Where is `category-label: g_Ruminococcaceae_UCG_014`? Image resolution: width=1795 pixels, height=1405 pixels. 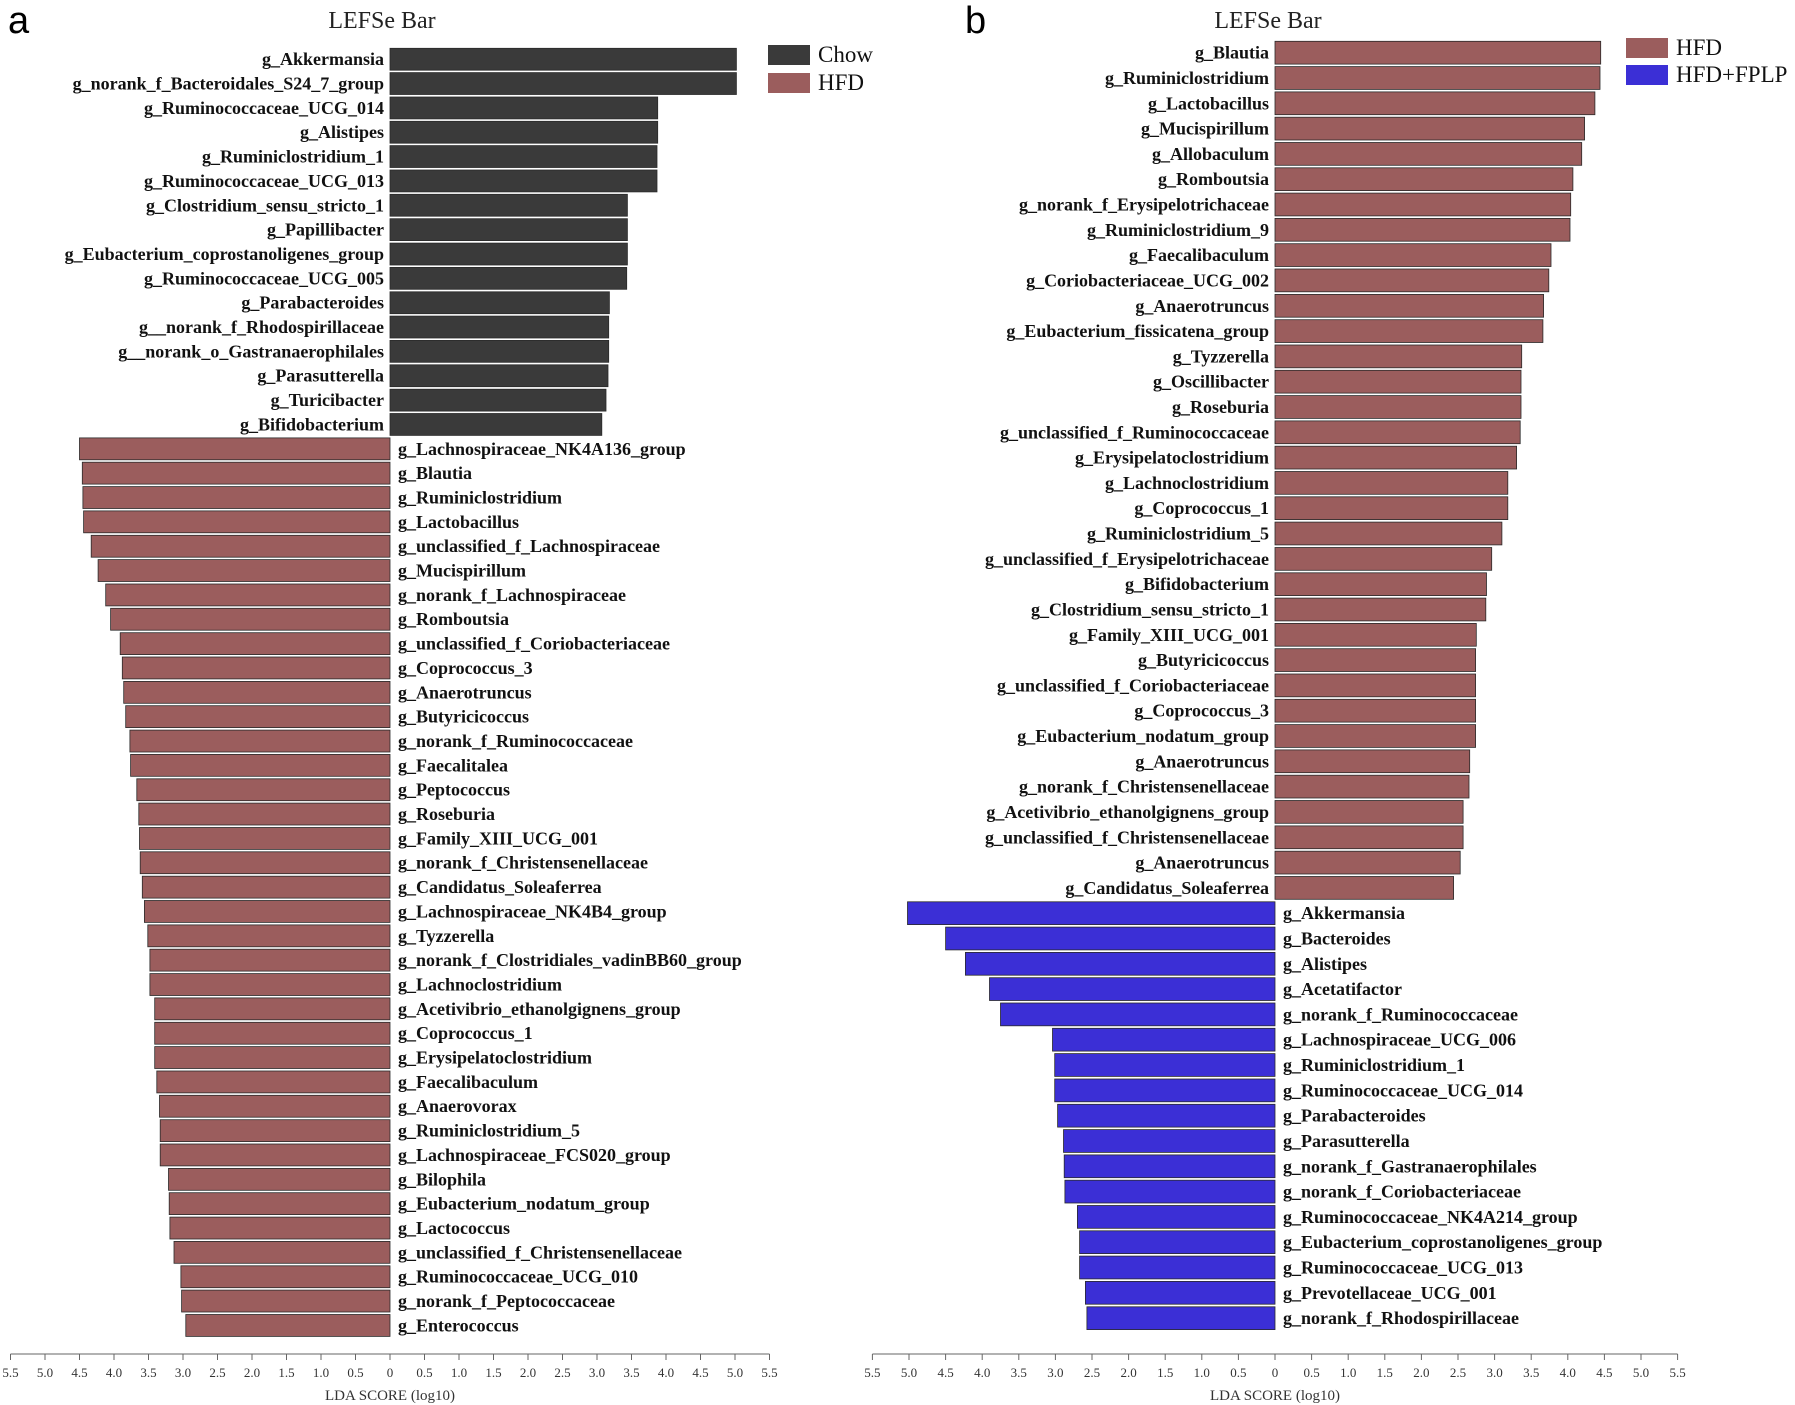 category-label: g_Ruminococcaceae_UCG_014 is located at coordinates (264, 108).